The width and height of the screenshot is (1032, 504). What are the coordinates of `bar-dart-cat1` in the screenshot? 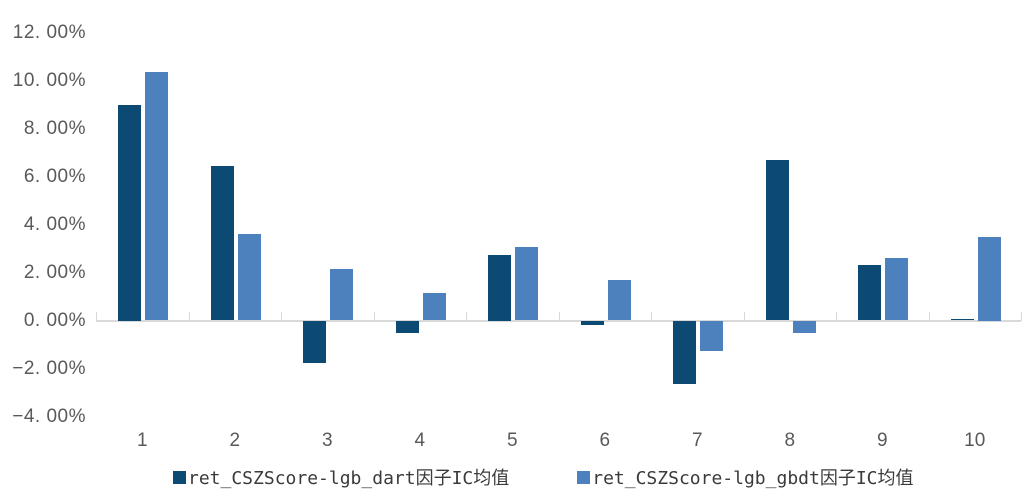 It's located at (130, 212).